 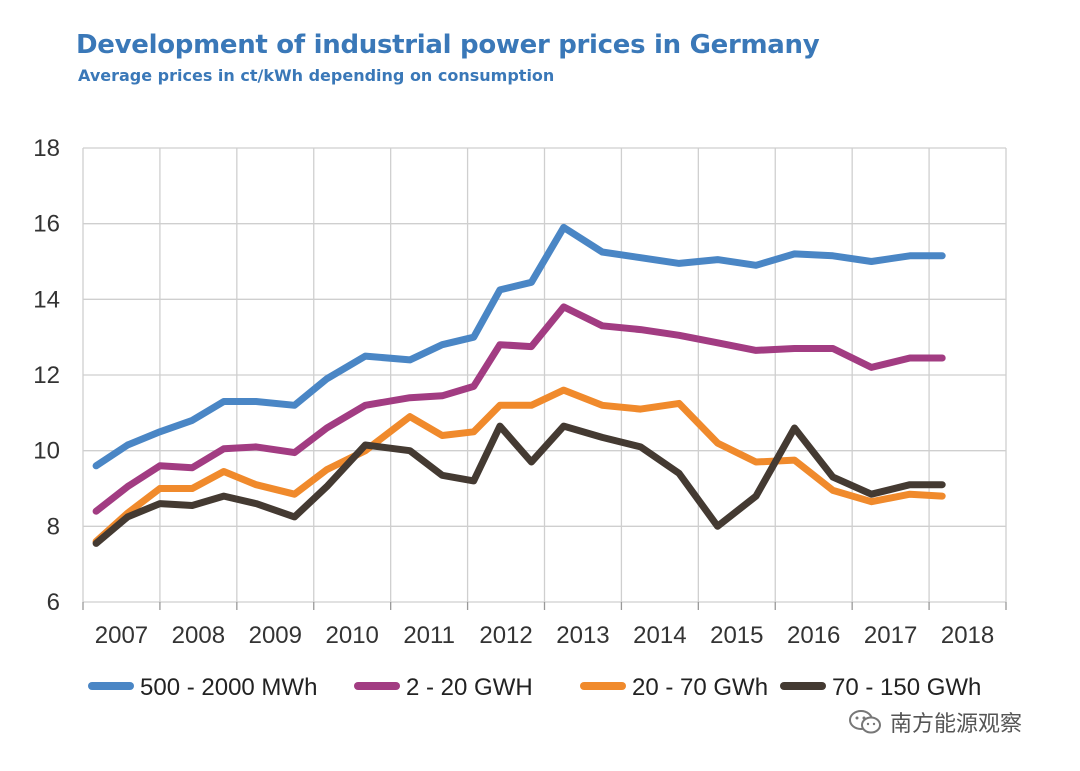 I want to click on y-tick-label: 14, so click(x=46, y=299).